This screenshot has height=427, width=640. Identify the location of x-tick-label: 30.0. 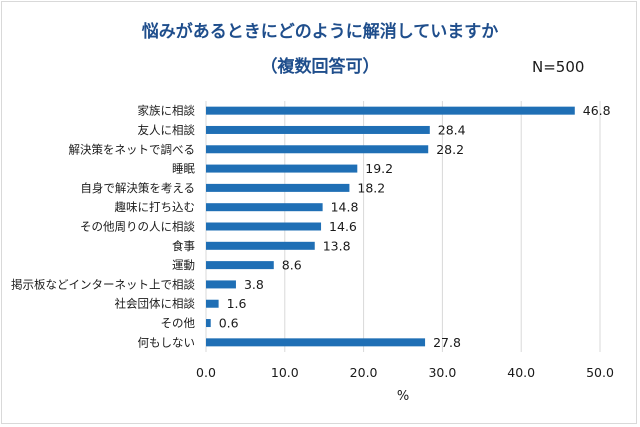
(442, 372).